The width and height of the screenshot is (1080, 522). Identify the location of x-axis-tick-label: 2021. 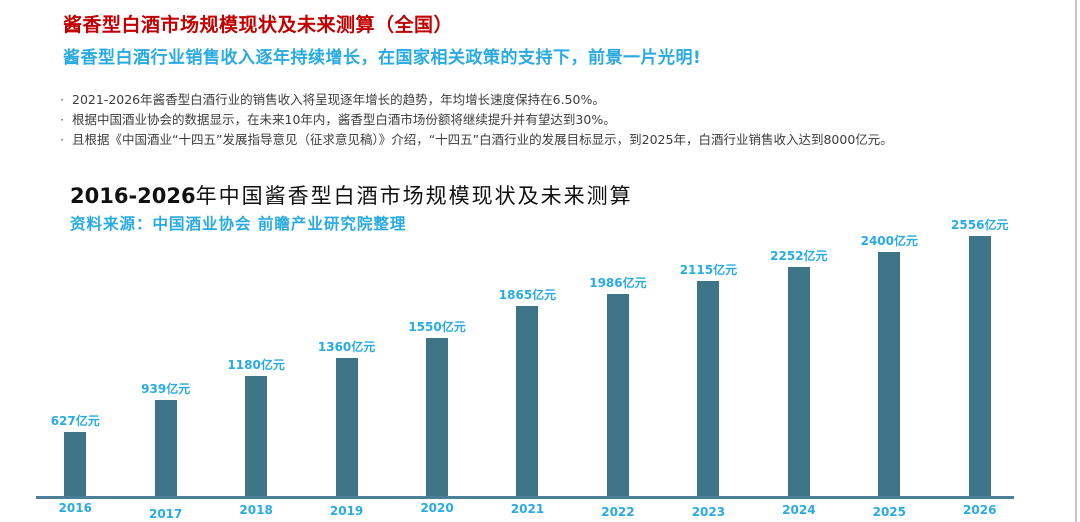
(527, 509).